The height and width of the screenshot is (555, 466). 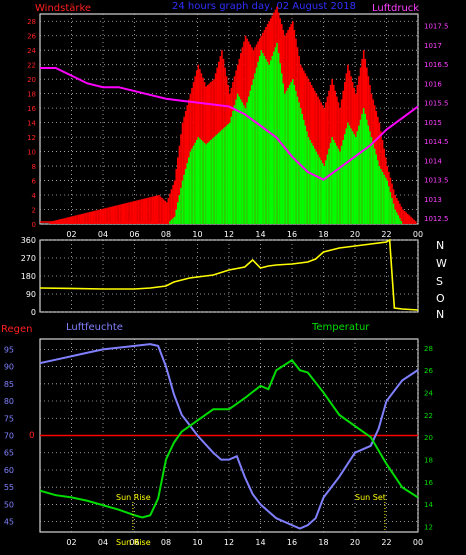 What do you see at coordinates (436, 181) in the screenshot?
I see `pressure-y-tick: 1013.5` at bounding box center [436, 181].